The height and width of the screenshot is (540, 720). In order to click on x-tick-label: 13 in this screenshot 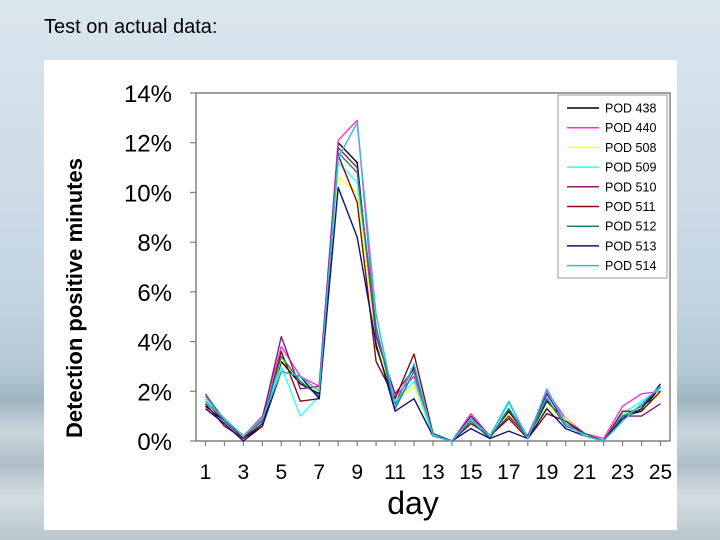, I will do `click(432, 472)`.